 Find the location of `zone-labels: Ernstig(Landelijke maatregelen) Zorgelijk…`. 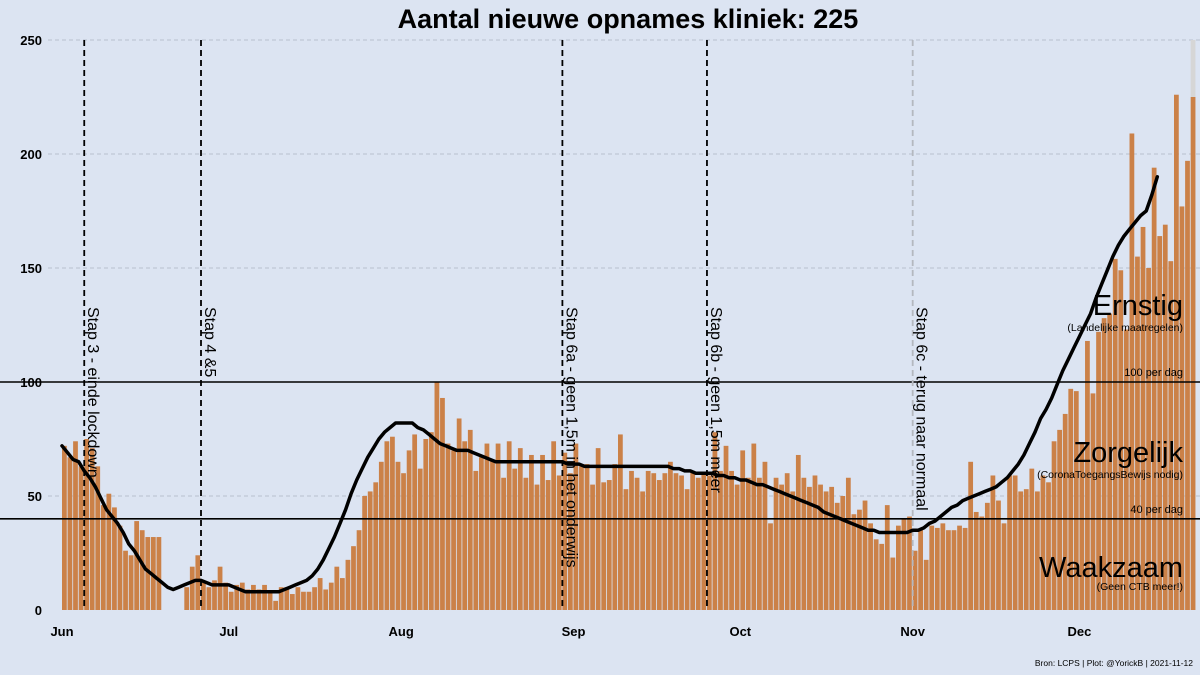

zone-labels: Ernstig(Landelijke maatregelen) Zorgelijk… is located at coordinates (1110, 441).